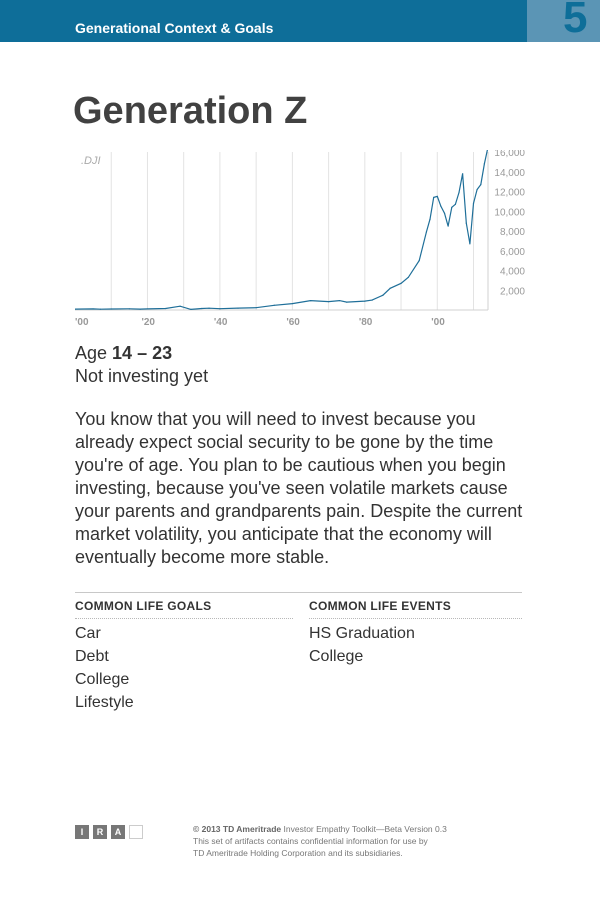  Describe the element at coordinates (512, 232) in the screenshot. I see `y-tick-label: 8,000` at that location.